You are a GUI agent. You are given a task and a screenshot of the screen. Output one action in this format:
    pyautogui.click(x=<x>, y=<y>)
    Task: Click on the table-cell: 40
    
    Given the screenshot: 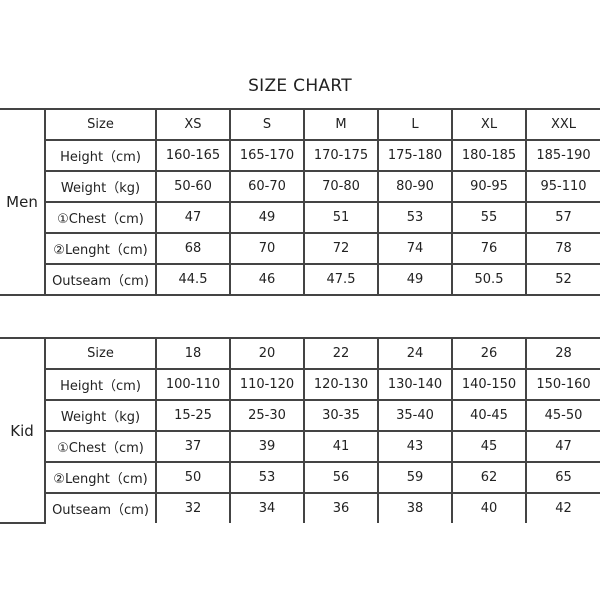 What is the action you would take?
    pyautogui.click(x=489, y=507)
    